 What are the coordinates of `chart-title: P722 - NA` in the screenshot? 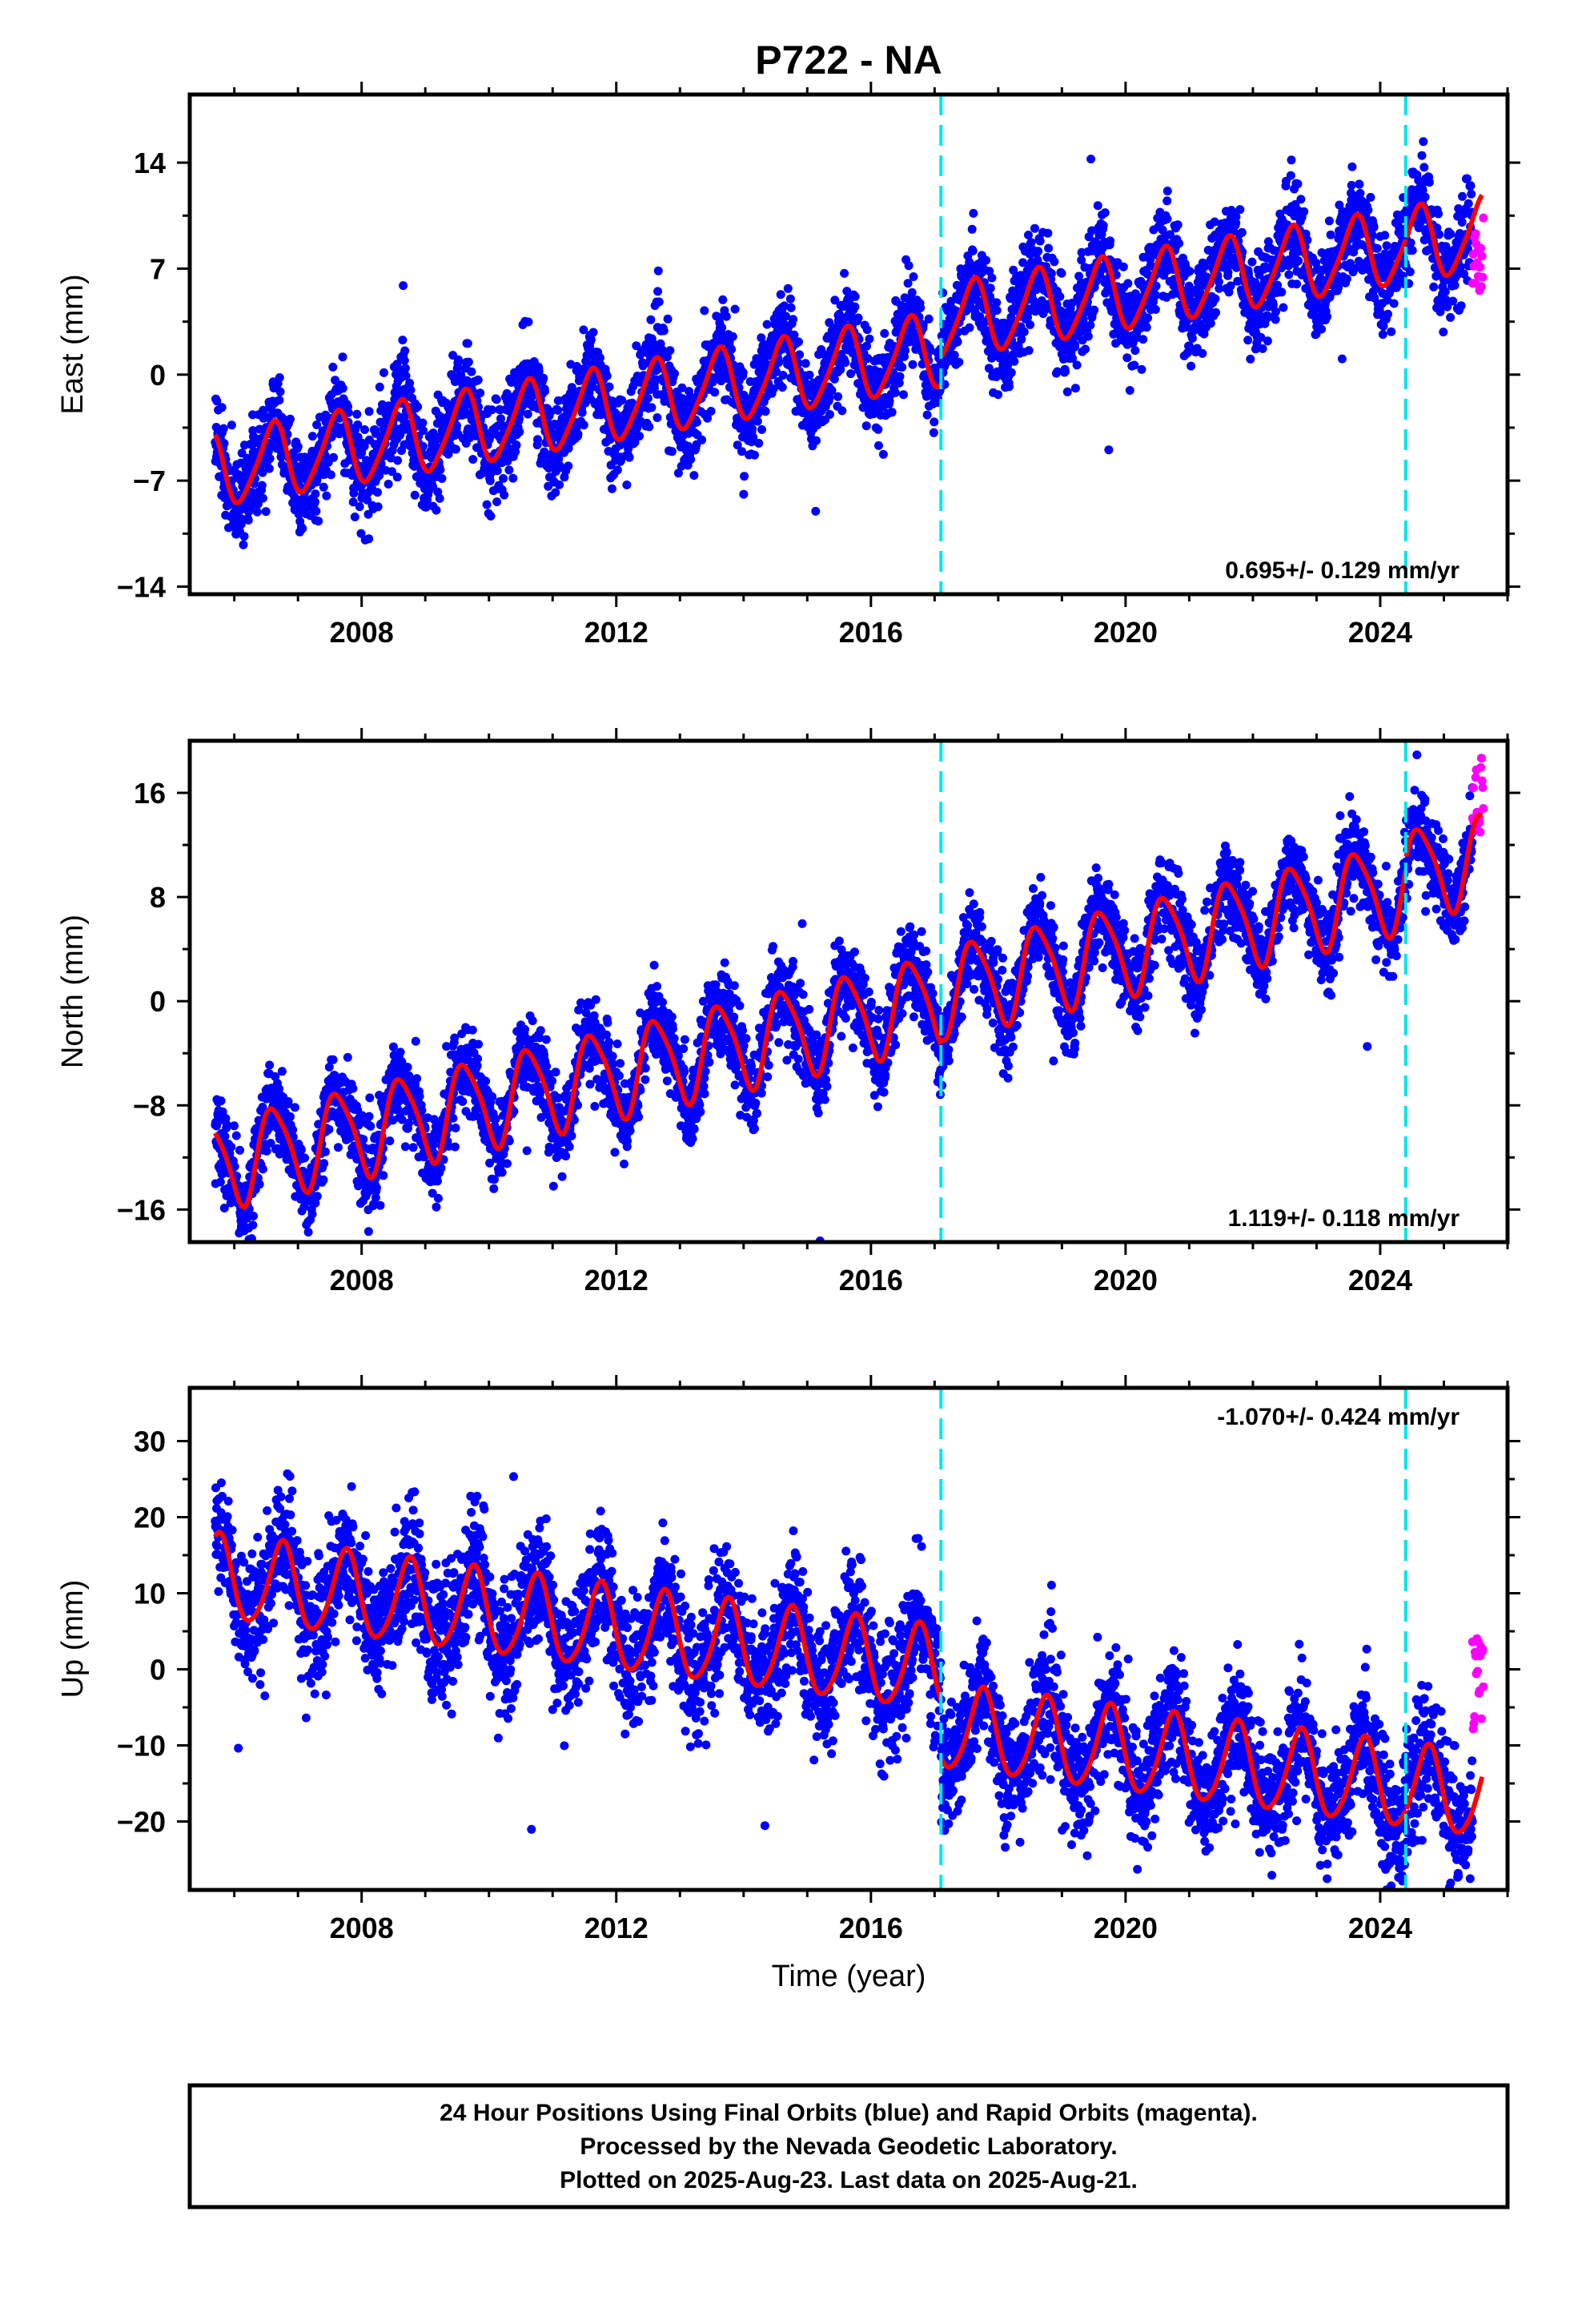 It's located at (848, 60).